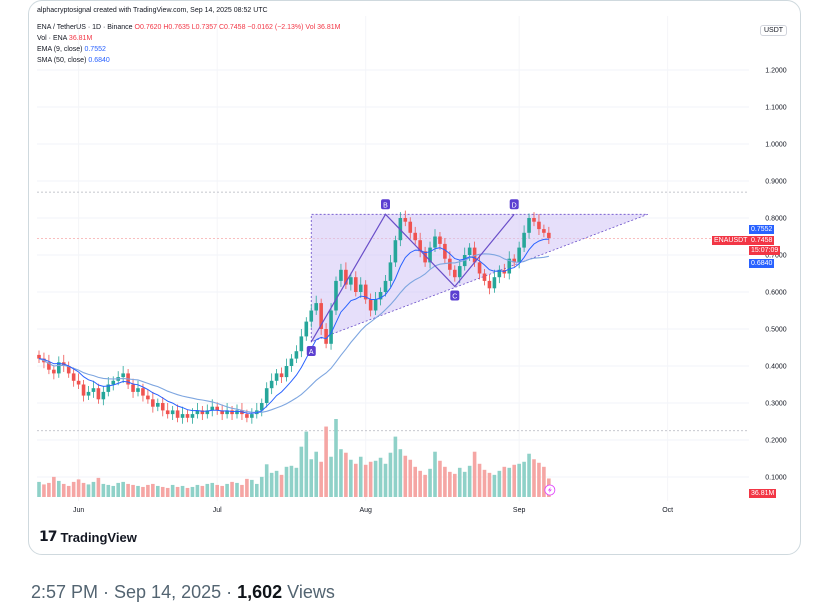  What do you see at coordinates (519, 510) in the screenshot?
I see `x-tick-label: Sep` at bounding box center [519, 510].